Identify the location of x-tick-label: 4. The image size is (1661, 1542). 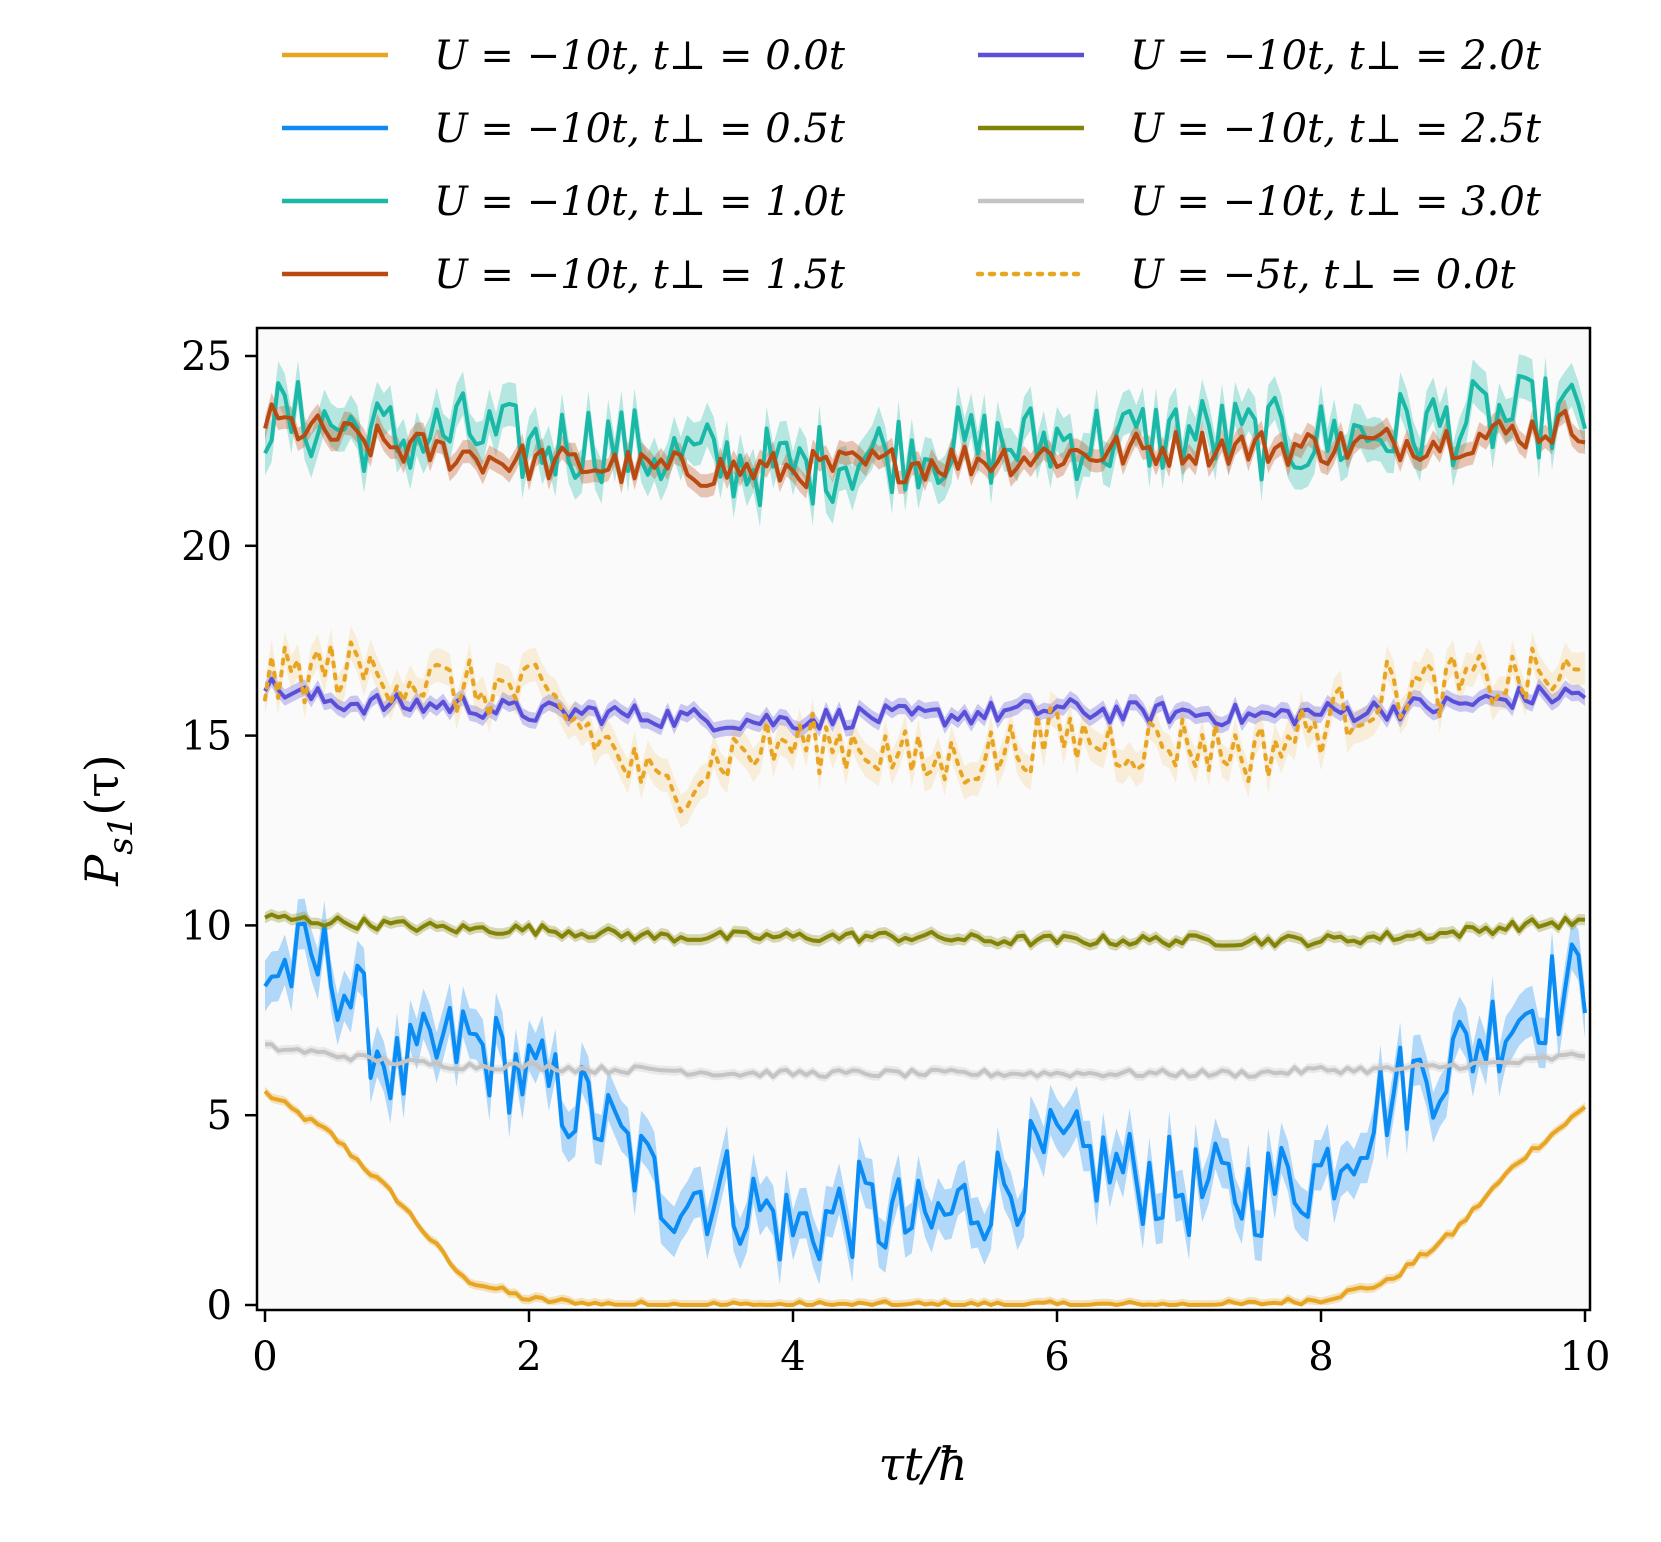
(792, 1357).